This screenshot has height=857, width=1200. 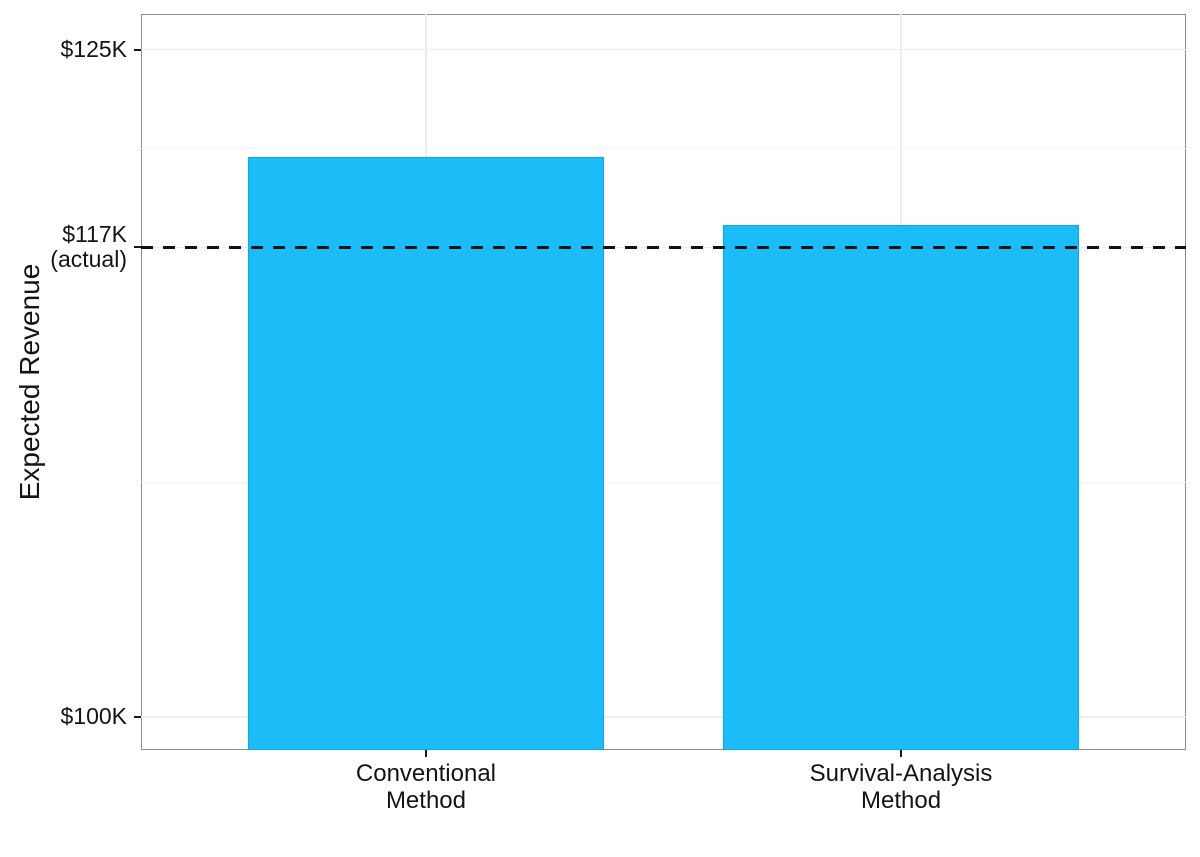 I want to click on y-tick-label-117k-actual: $117K (actual), so click(x=63, y=247).